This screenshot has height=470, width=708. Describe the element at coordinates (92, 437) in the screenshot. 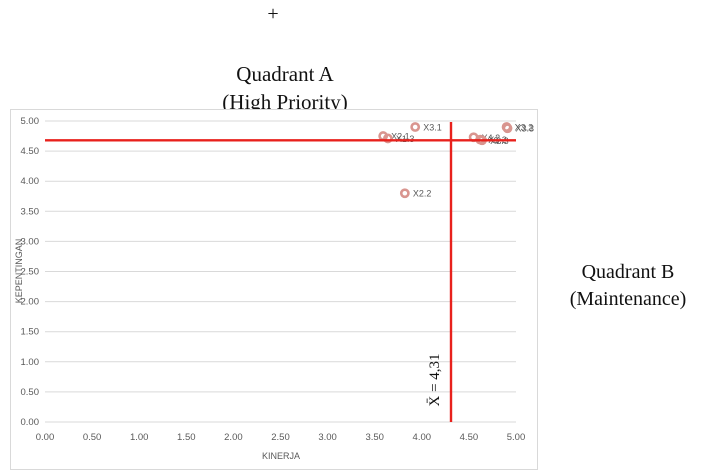

I see `x-tick-label: 0.50` at that location.